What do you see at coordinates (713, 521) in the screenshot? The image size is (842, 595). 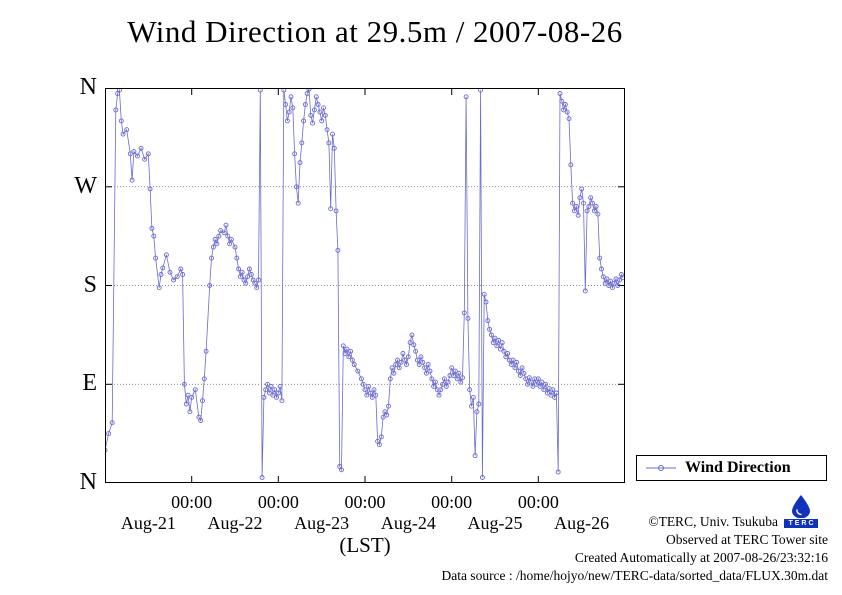 I see `copyright-text: ©TERC, Univ. Tsukuba` at bounding box center [713, 521].